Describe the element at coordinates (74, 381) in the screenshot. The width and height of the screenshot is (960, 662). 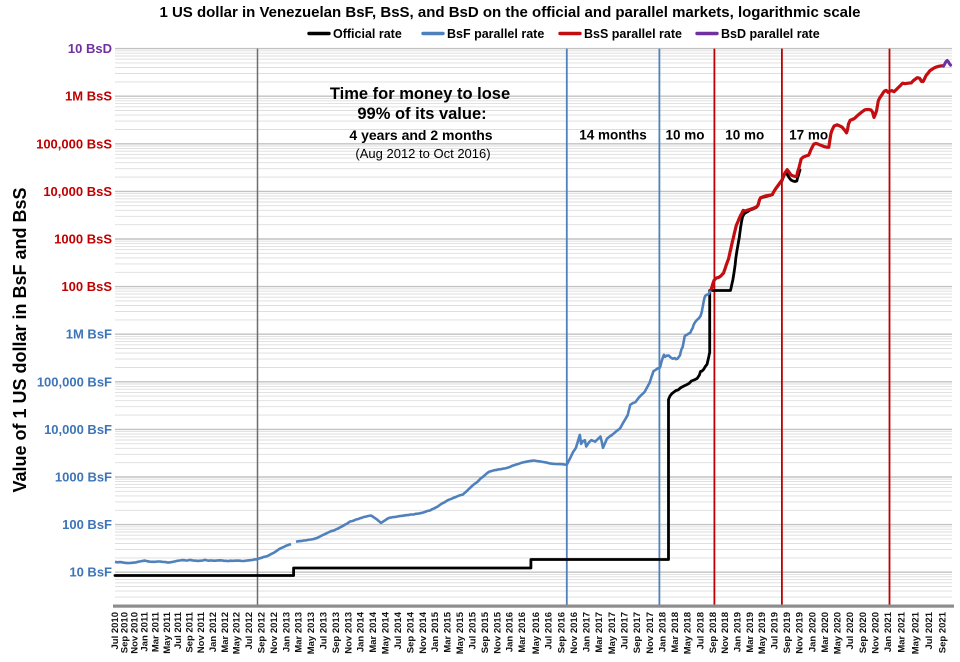
I see `svg-text: 100,000 BsF` at that location.